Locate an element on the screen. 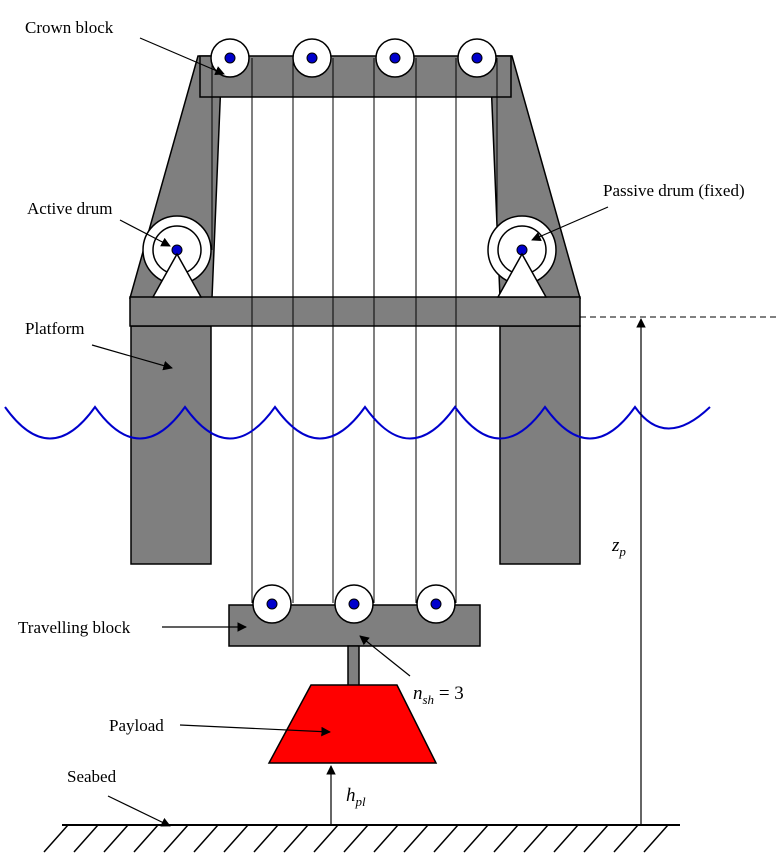 Image resolution: width=784 pixels, height=854 pixels. active-drum-support is located at coordinates (177, 275).